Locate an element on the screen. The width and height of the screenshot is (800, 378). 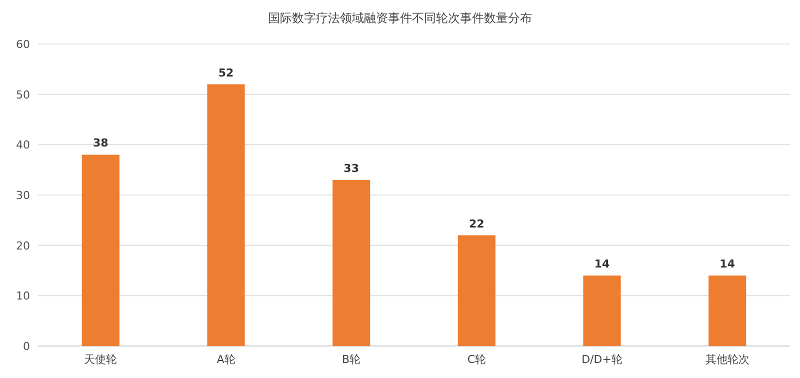
y-tick-label: 10 is located at coordinates (23, 296).